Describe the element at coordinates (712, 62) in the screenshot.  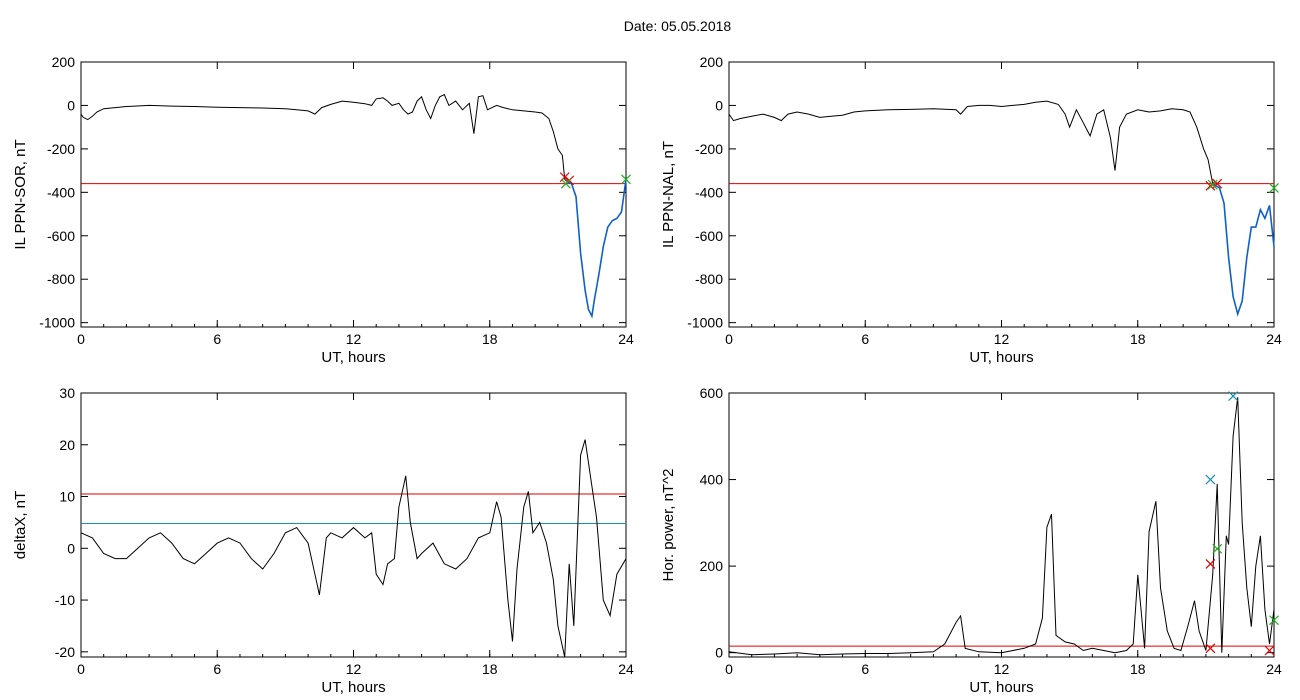
I see `chart-2-y-tick-label: 200` at that location.